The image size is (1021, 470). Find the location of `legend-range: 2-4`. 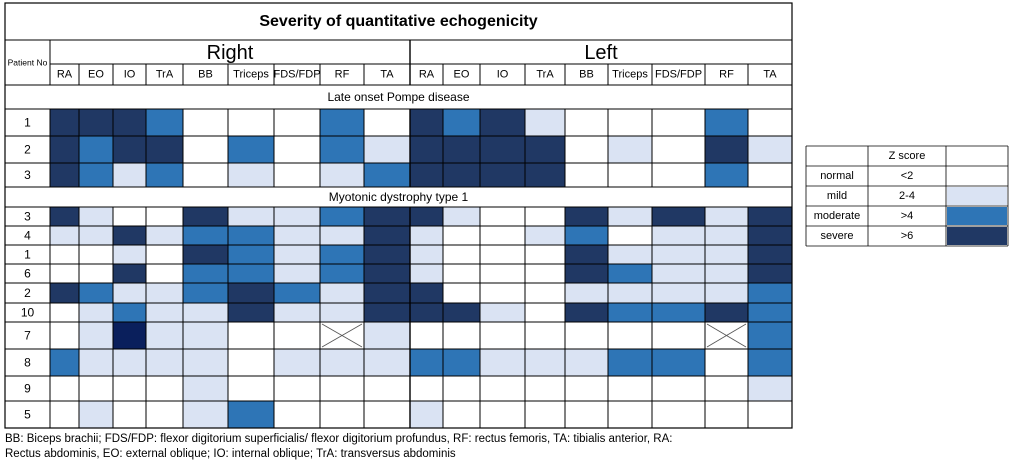

legend-range: 2-4 is located at coordinates (907, 196).